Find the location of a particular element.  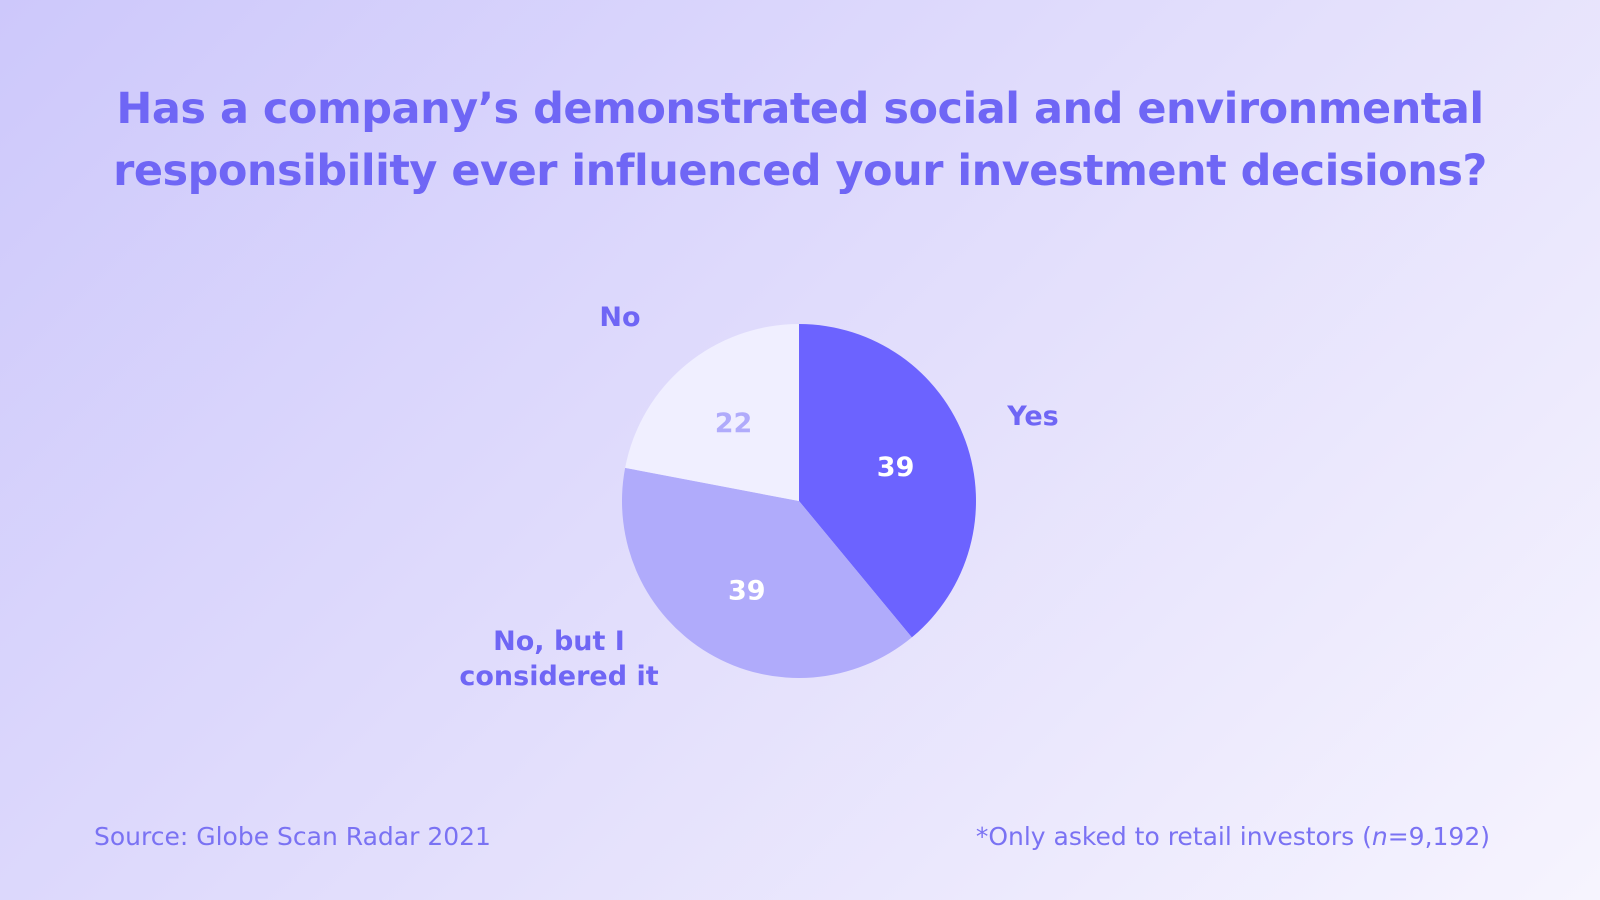

pie-category-label-yes: Yes is located at coordinates (1032, 416).